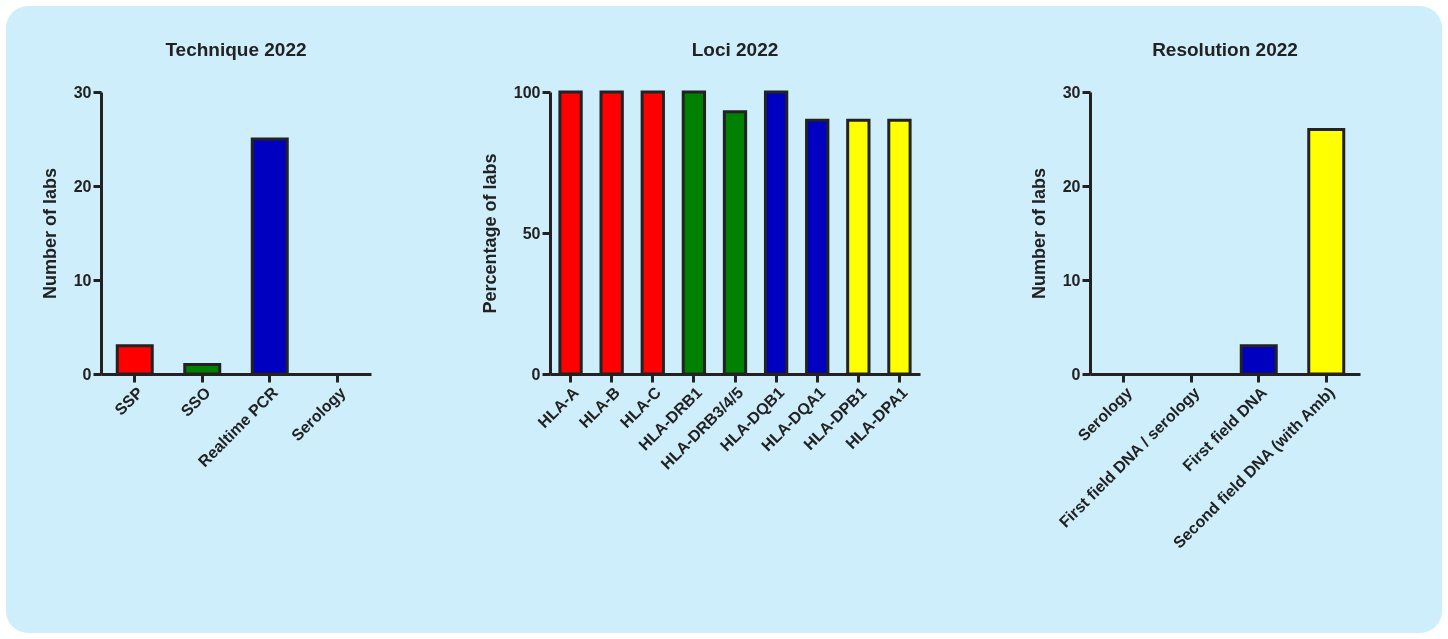  I want to click on y-tick-label: 50, so click(531, 233).